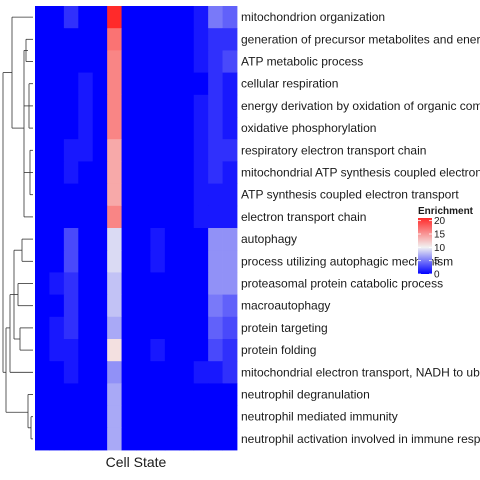 This screenshot has width=480, height=480. Describe the element at coordinates (285, 306) in the screenshot. I see `row-label: macroautophagy` at that location.